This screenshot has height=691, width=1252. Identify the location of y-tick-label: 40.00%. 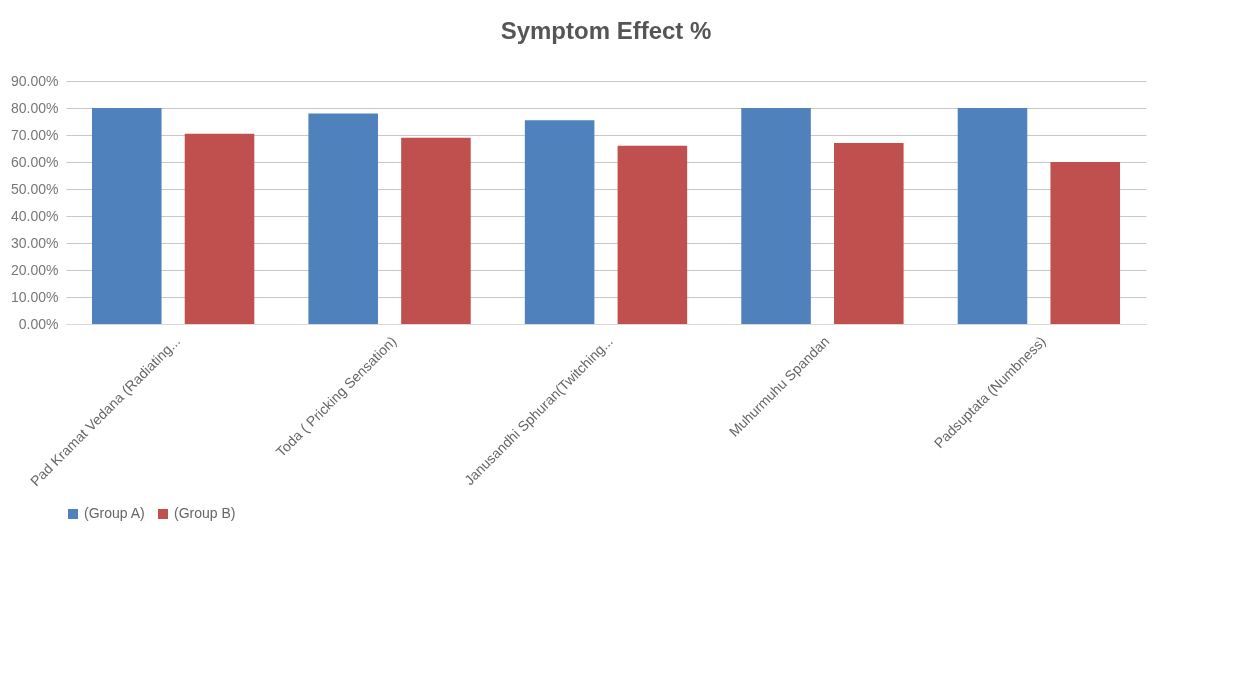
(35, 215).